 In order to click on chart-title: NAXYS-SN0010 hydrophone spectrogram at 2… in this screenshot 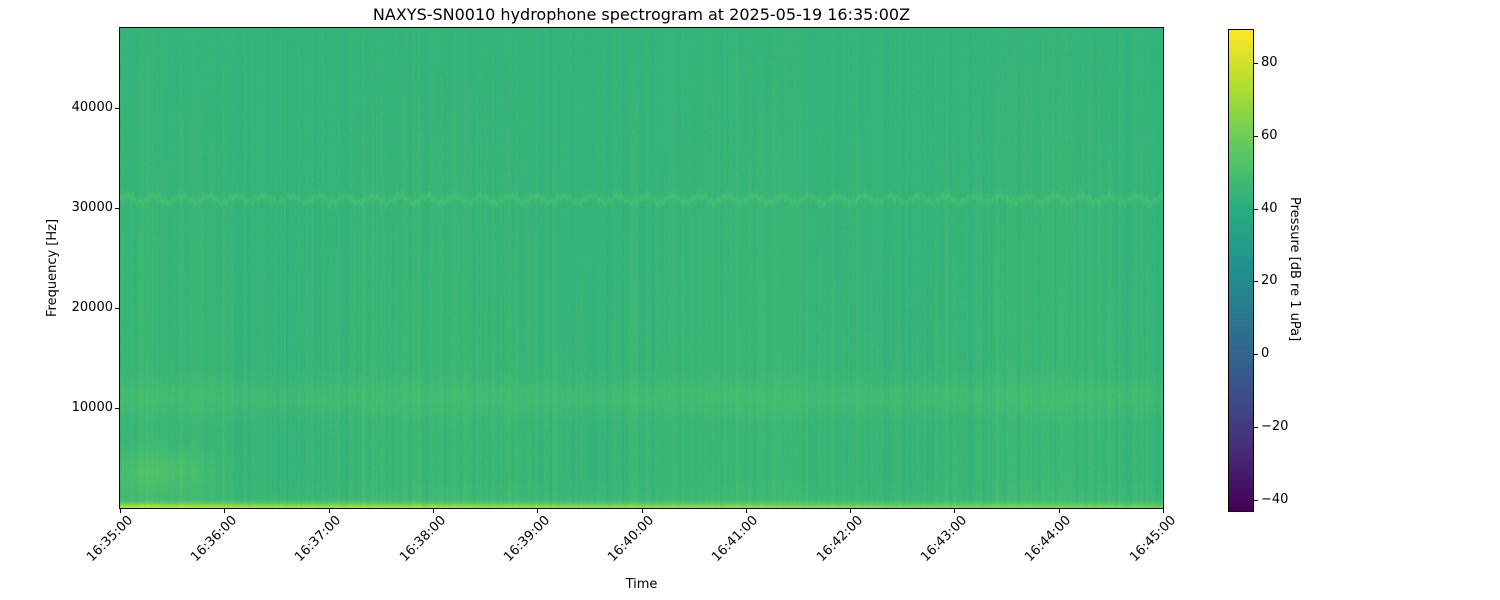, I will do `click(641, 14)`.